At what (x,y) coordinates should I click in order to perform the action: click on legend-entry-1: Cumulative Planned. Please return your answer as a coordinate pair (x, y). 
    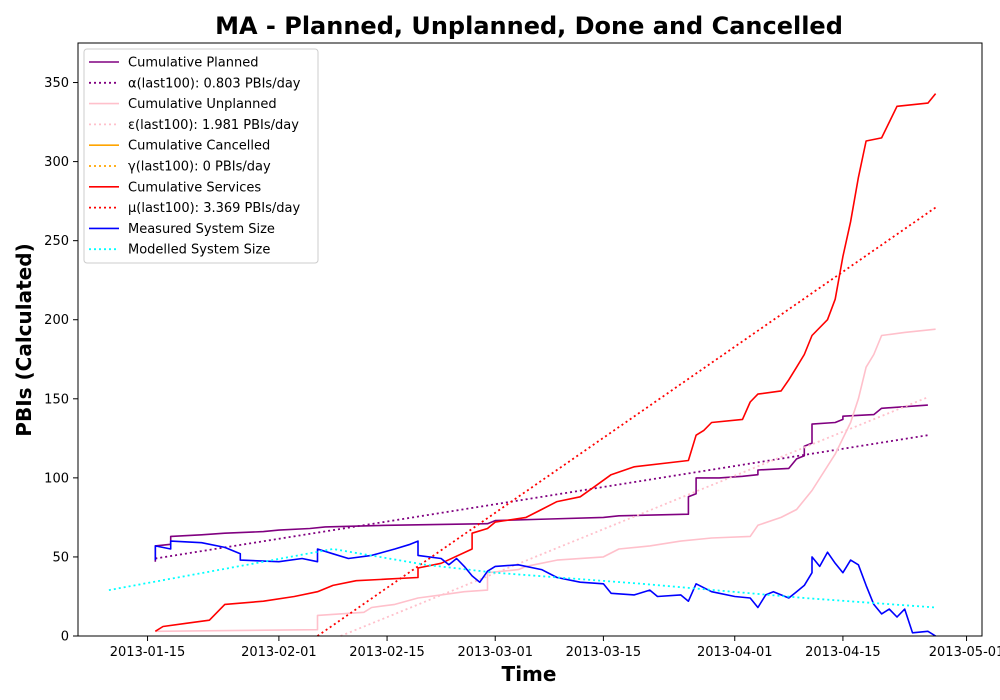
    Looking at the image, I should click on (193, 63).